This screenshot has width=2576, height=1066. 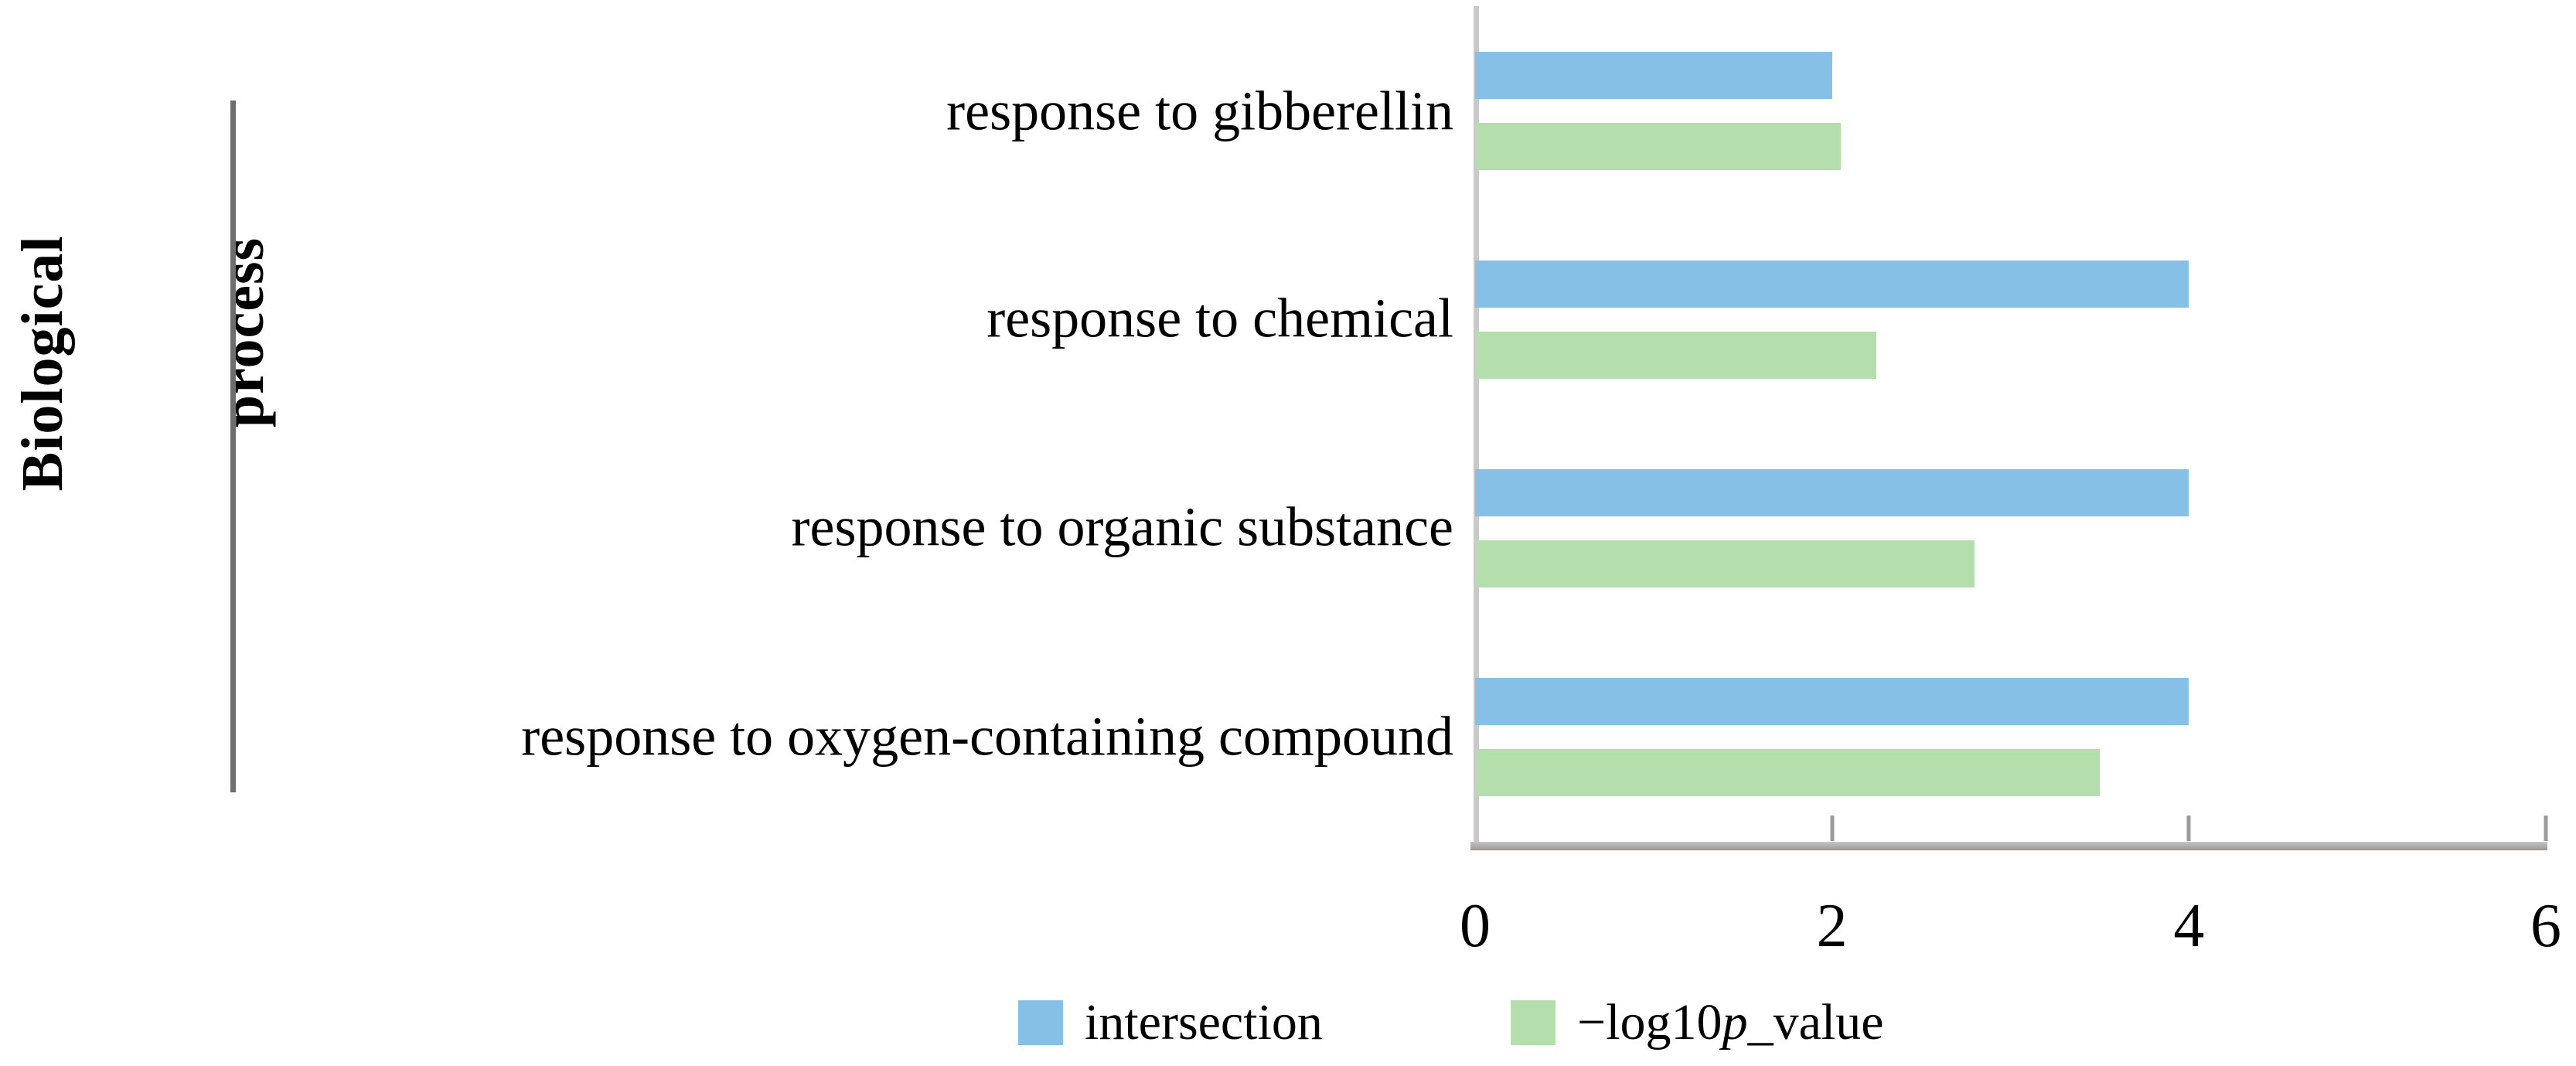 I want to click on x-axis-line, so click(x=2008, y=846).